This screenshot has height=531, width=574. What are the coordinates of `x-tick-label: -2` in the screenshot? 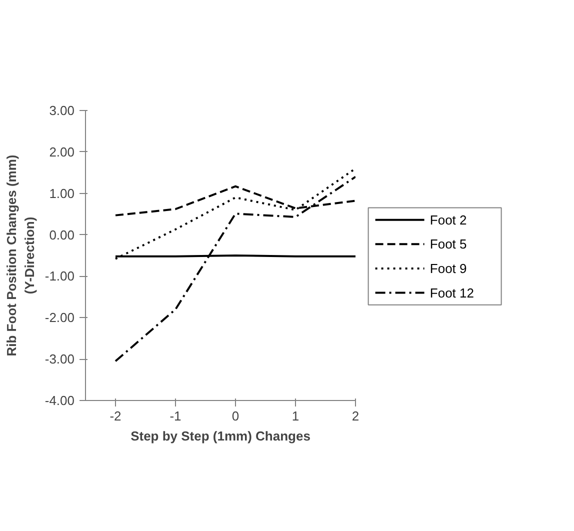 It's located at (116, 416).